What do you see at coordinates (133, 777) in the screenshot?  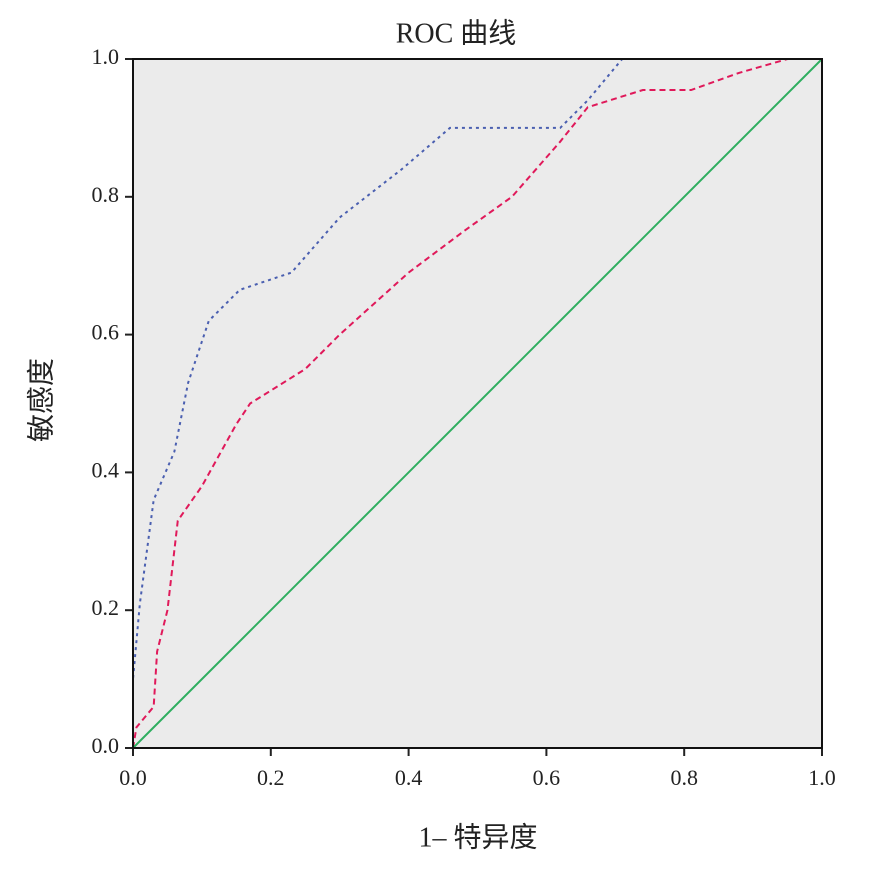 I see `x-tick-label: 0.0` at bounding box center [133, 777].